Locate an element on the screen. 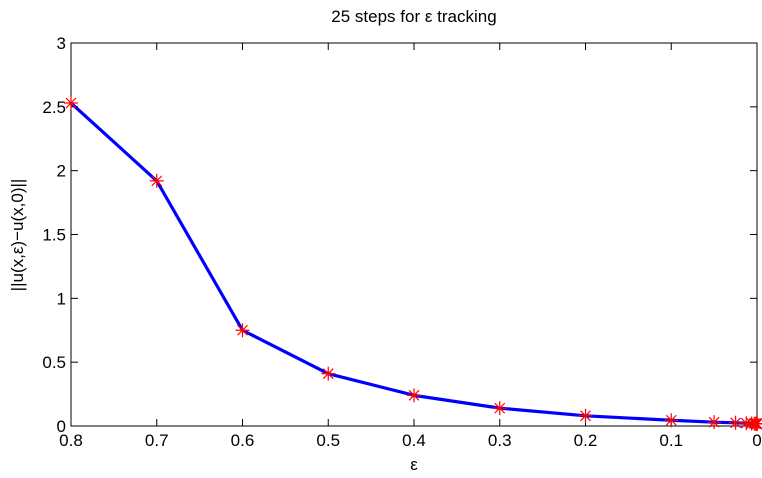 This screenshot has height=478, width=762. x-tick-label: 0 is located at coordinates (756, 440).